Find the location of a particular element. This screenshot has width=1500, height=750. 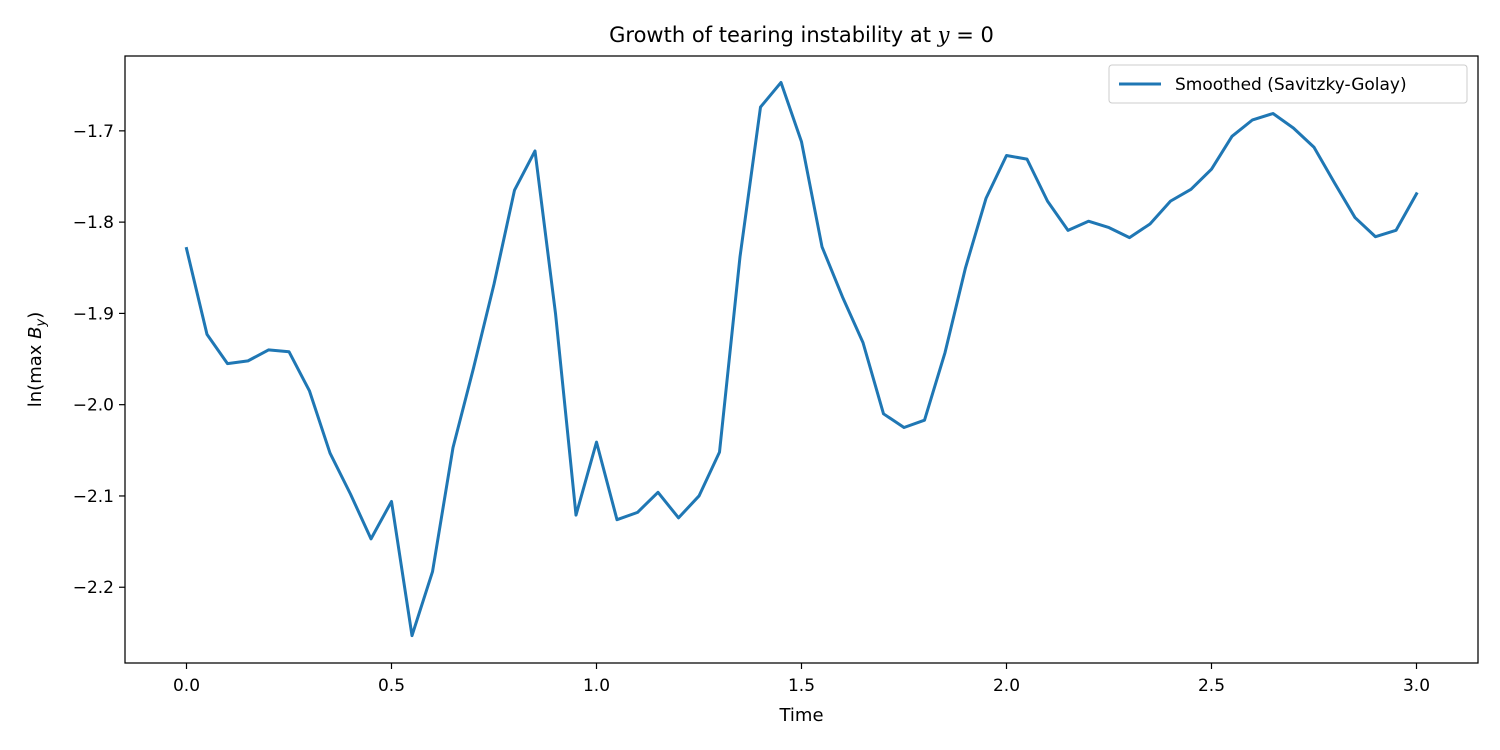

y-tick-label: −2.0 is located at coordinates (93, 406).